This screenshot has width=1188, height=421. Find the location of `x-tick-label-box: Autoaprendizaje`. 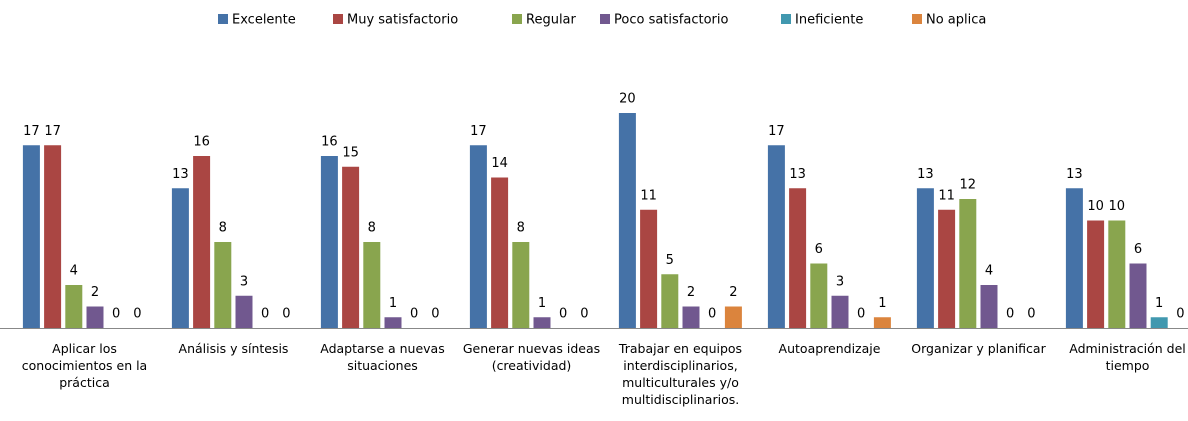

x-tick-label-box: Autoaprendizaje is located at coordinates (829, 348).